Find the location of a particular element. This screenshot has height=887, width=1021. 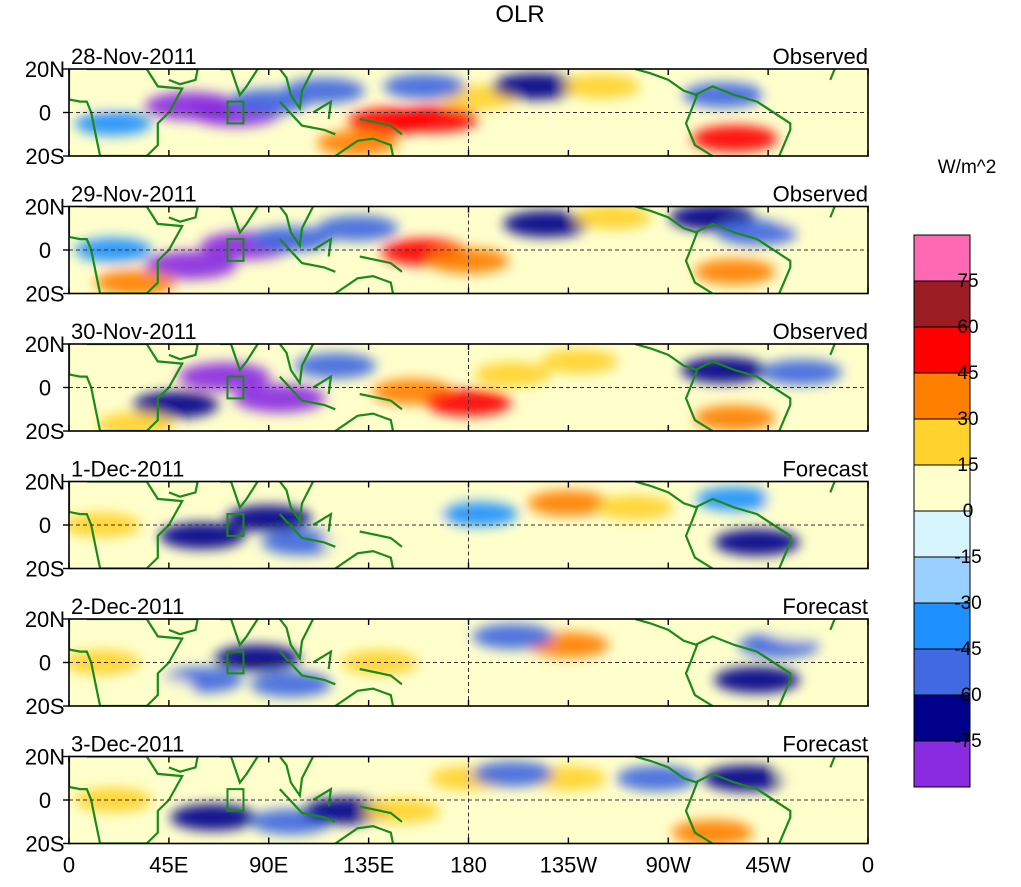

panel-date: 1-Dec-2011 is located at coordinates (127, 469).